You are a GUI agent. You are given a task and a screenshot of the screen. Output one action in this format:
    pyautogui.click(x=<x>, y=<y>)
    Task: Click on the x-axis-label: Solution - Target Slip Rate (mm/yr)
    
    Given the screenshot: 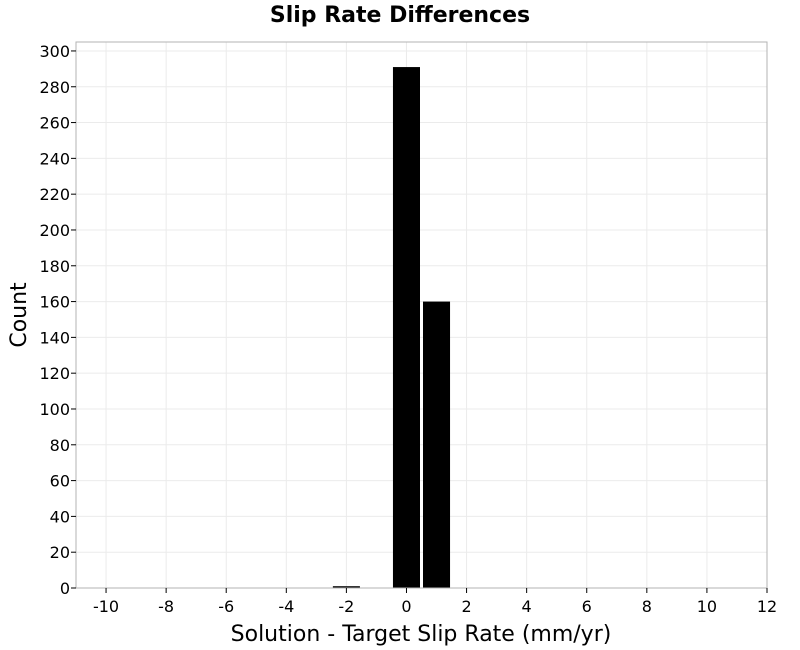 What is the action you would take?
    pyautogui.click(x=421, y=634)
    